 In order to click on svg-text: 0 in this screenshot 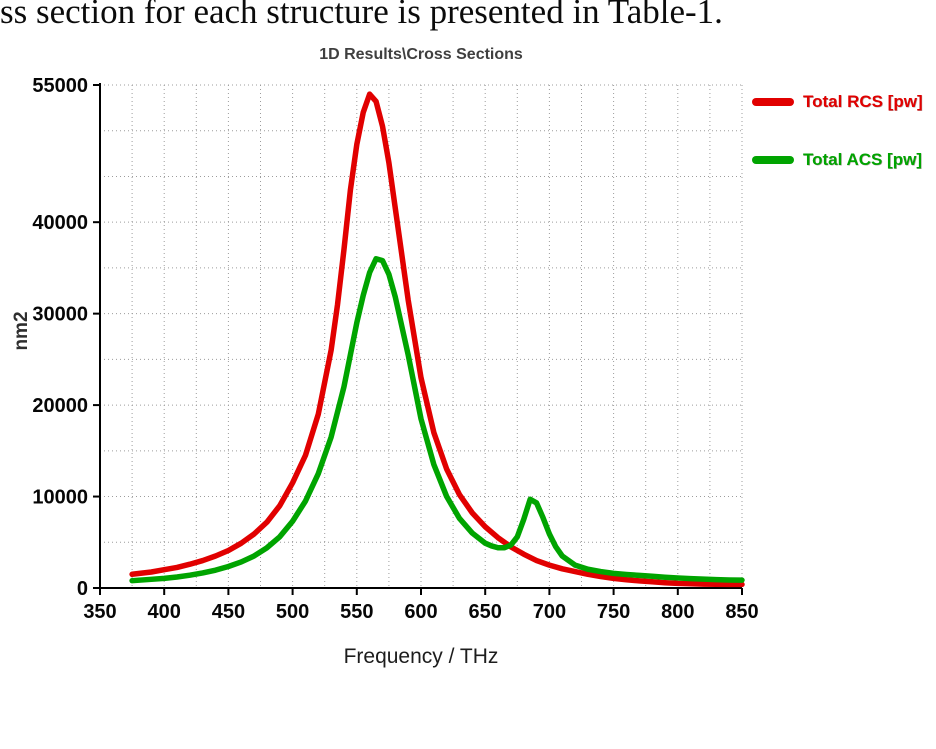, I will do `click(82, 589)`.